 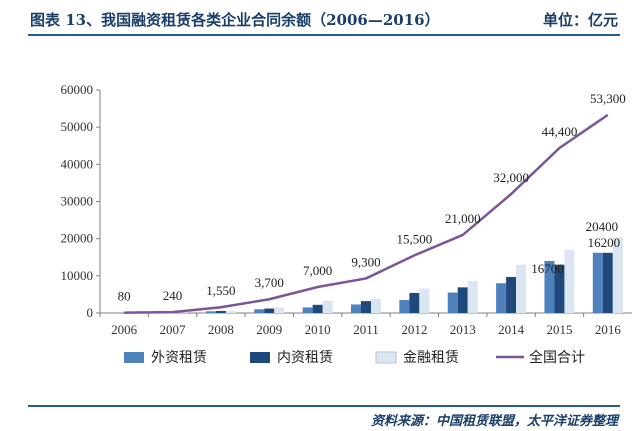 I want to click on legend-label: 内资租赁, so click(x=305, y=358).